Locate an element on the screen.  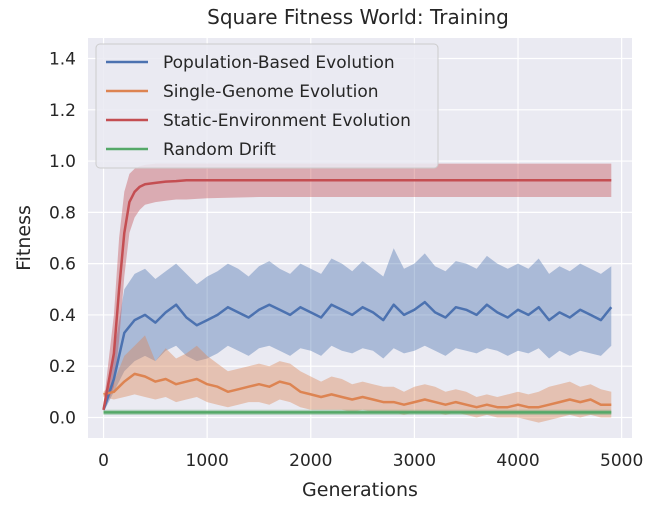
y-tick-label: 0.0 is located at coordinates (62, 418).